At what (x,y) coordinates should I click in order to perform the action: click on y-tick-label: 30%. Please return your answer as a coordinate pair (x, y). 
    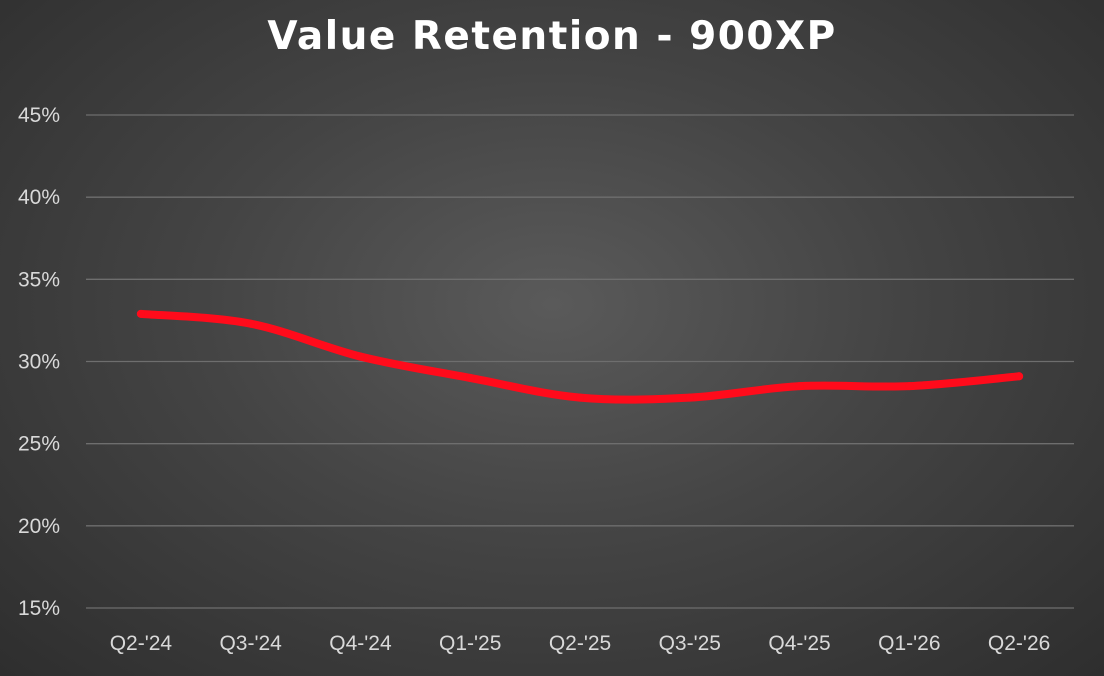
    Looking at the image, I should click on (39, 362).